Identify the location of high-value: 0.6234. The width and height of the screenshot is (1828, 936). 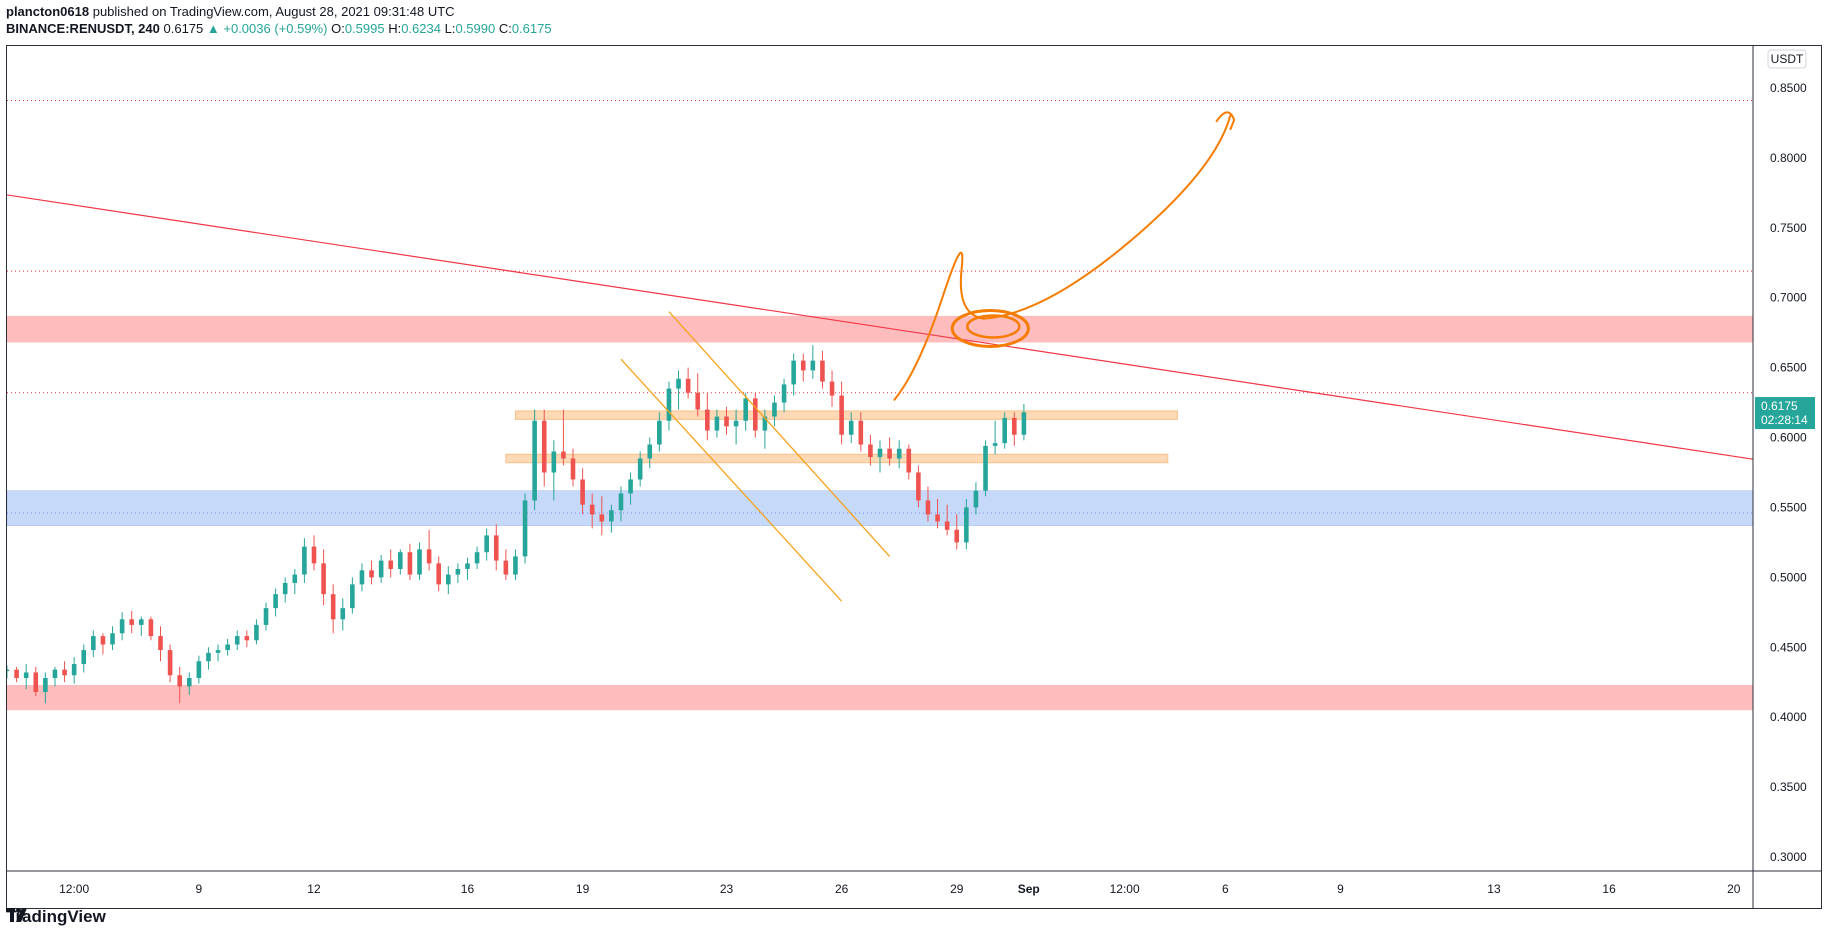
(421, 28).